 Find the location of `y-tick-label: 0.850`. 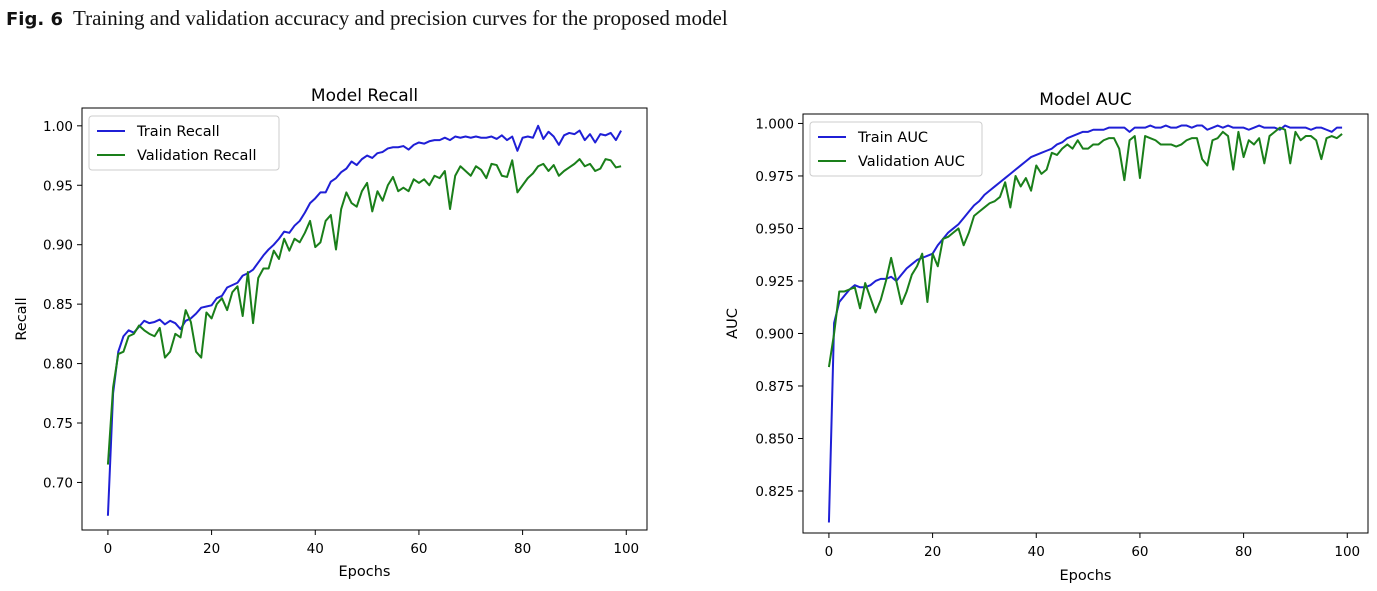

y-tick-label: 0.850 is located at coordinates (774, 439).